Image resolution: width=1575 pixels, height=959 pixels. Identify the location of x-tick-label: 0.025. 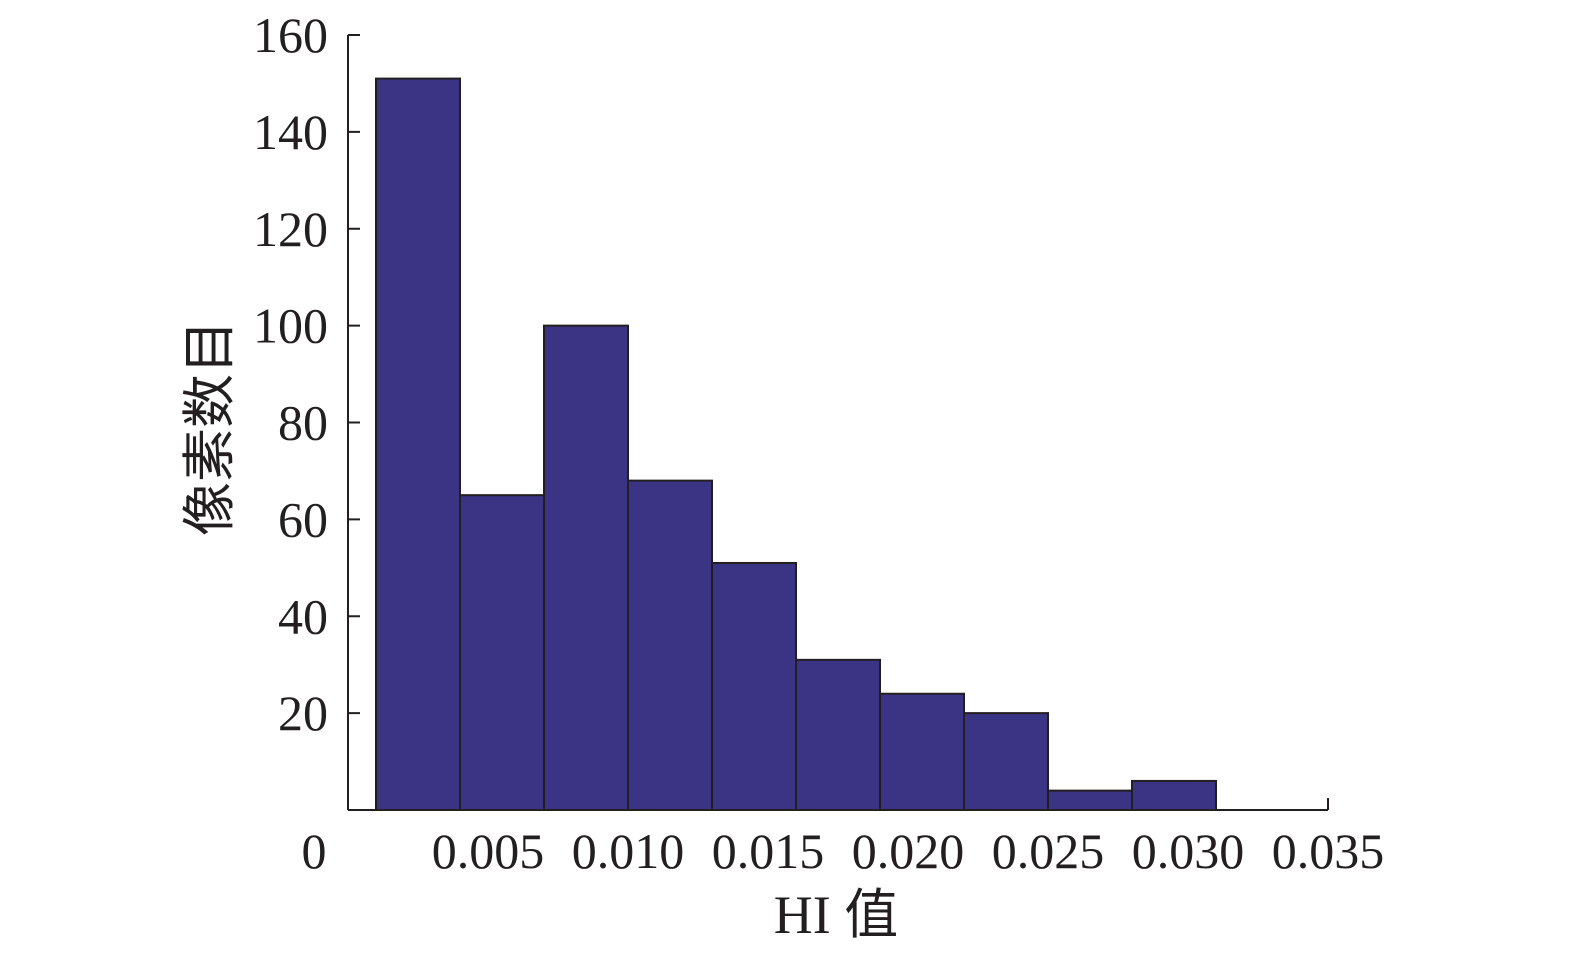
(1048, 851).